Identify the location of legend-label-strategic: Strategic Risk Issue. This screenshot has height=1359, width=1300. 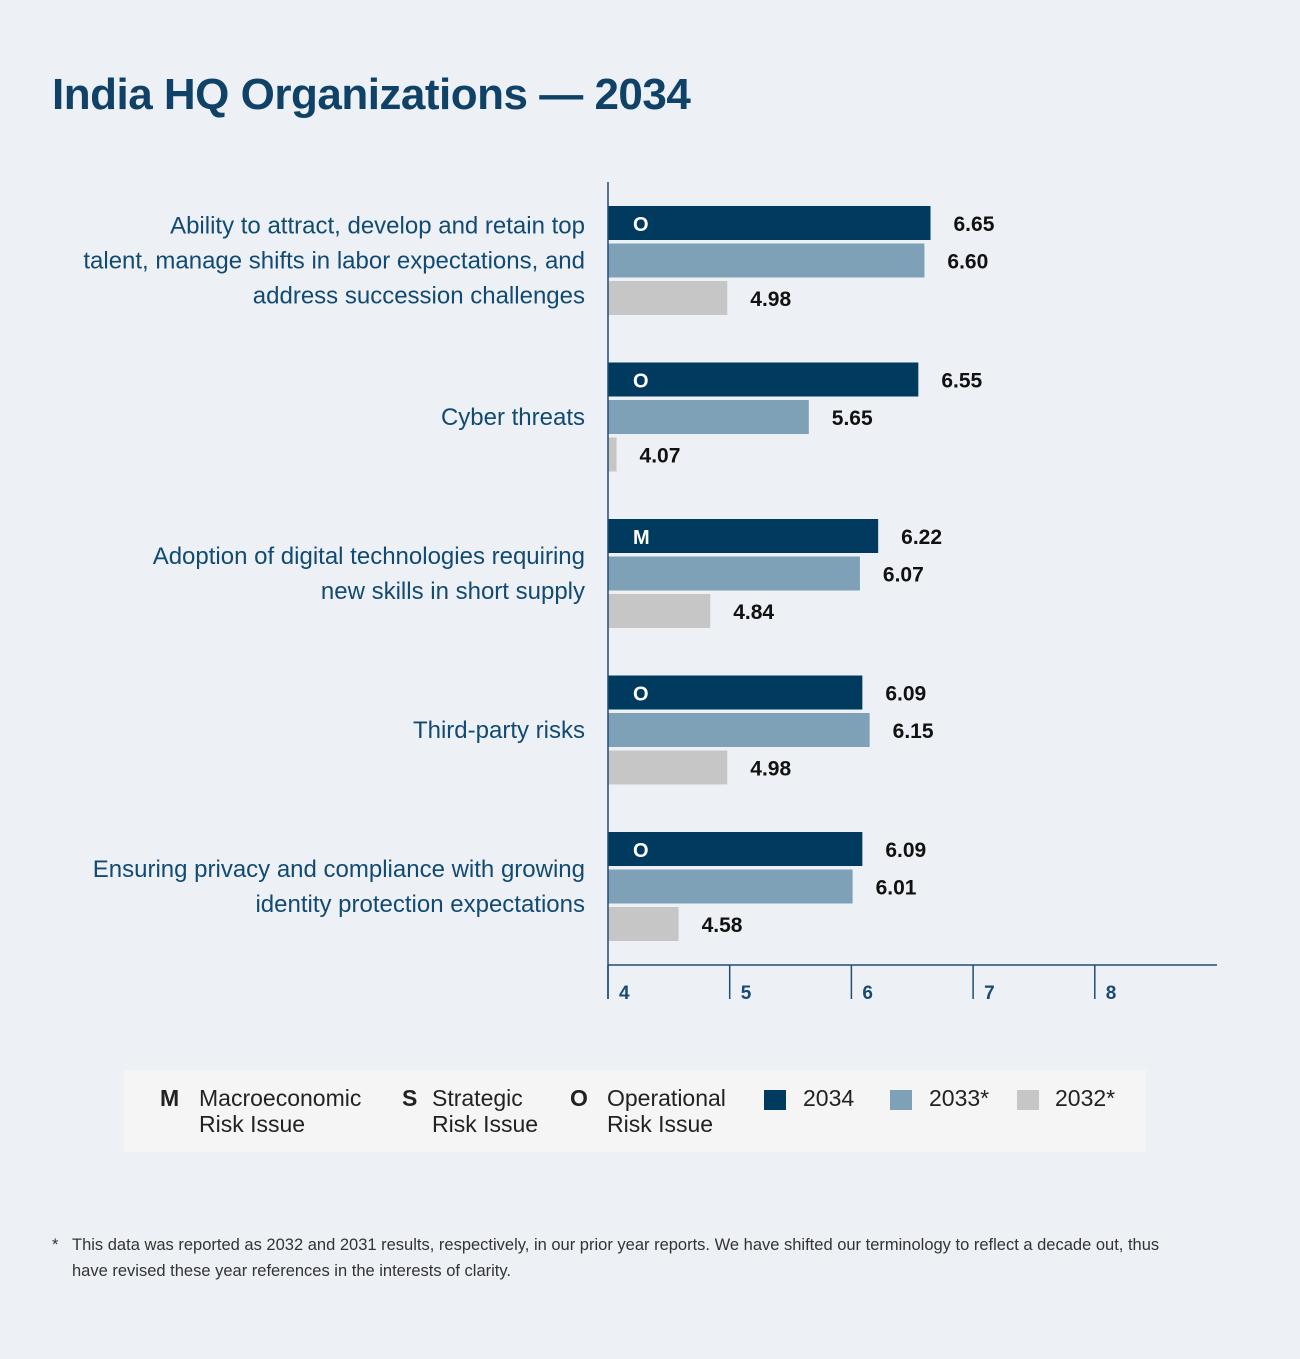
(485, 1111).